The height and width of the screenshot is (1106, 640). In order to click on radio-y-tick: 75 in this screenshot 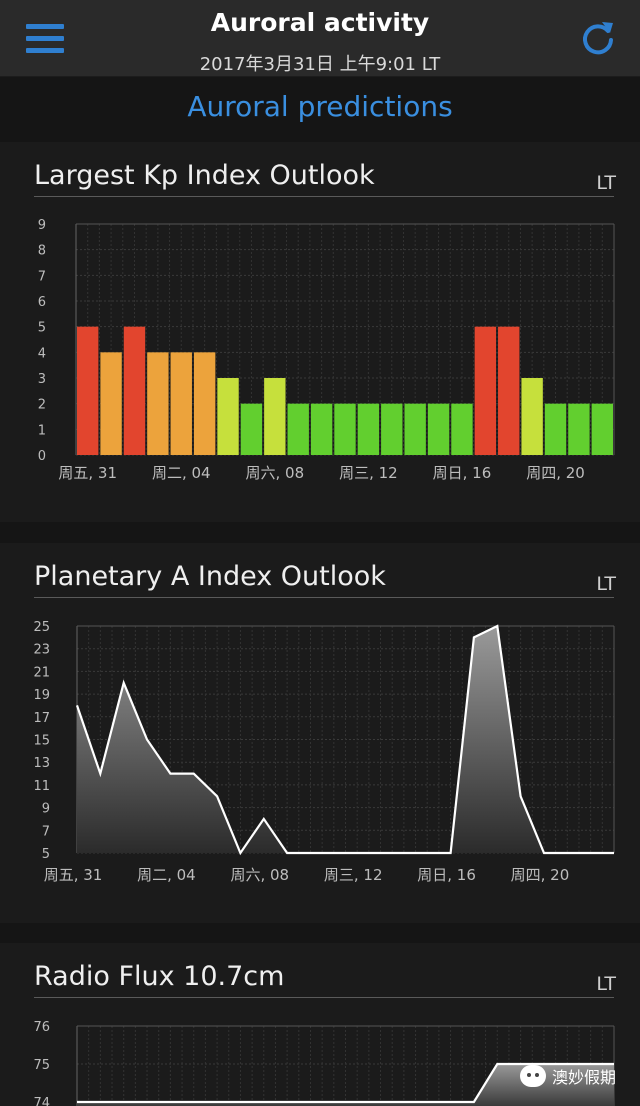, I will do `click(41, 1065)`.